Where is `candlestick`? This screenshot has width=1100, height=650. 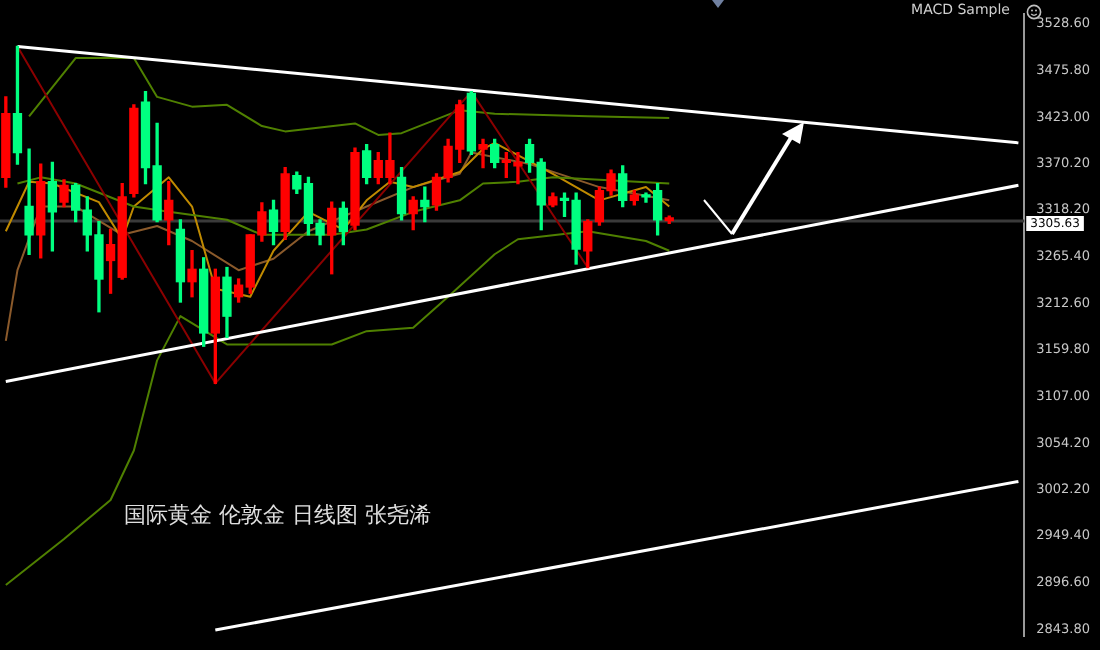 candlestick is located at coordinates (483, 153).